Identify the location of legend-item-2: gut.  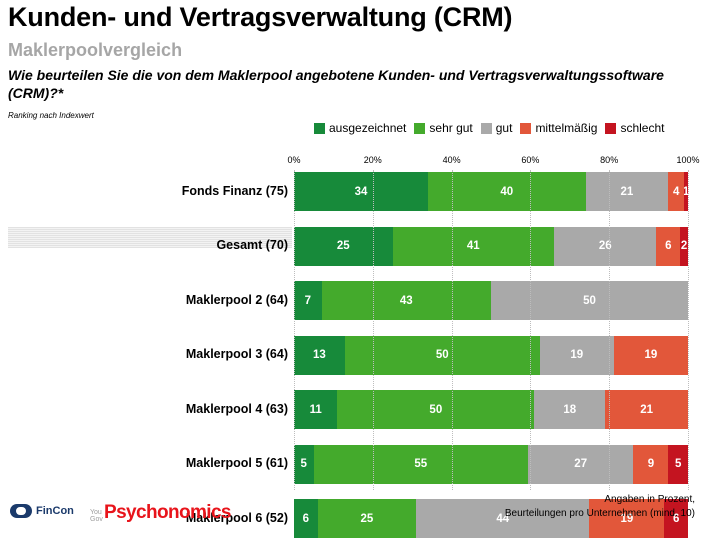
(496, 128).